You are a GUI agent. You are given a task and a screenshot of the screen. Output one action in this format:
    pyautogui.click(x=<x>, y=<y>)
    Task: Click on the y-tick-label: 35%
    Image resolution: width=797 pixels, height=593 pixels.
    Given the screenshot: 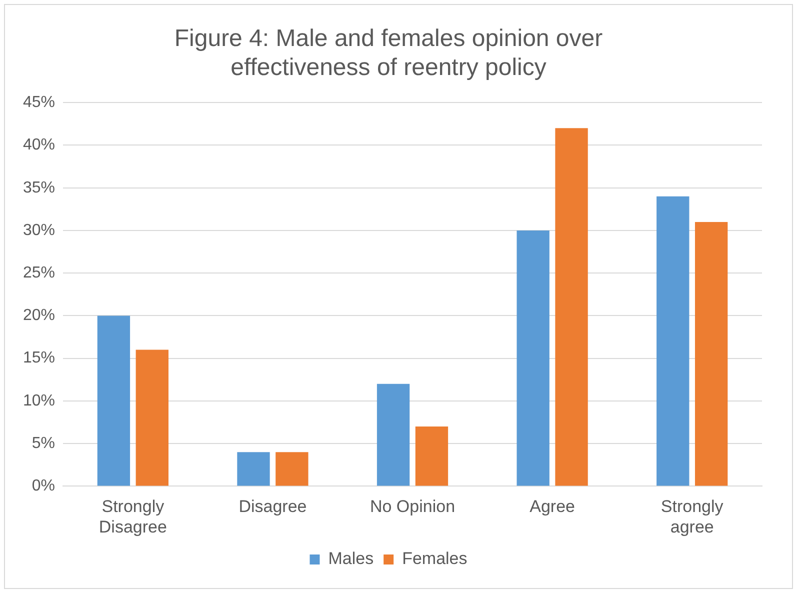 What is the action you would take?
    pyautogui.click(x=39, y=187)
    